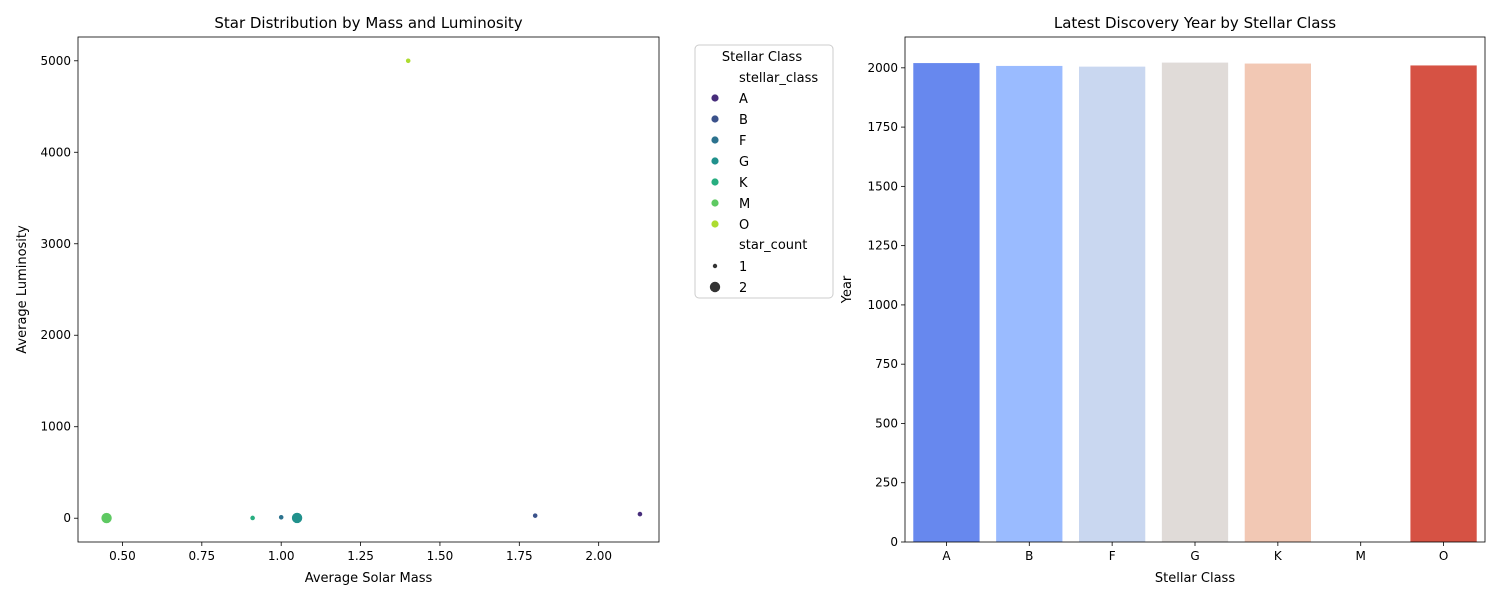 This screenshot has width=1500, height=600. Describe the element at coordinates (742, 141) in the screenshot. I see `legend-label-F: F` at that location.